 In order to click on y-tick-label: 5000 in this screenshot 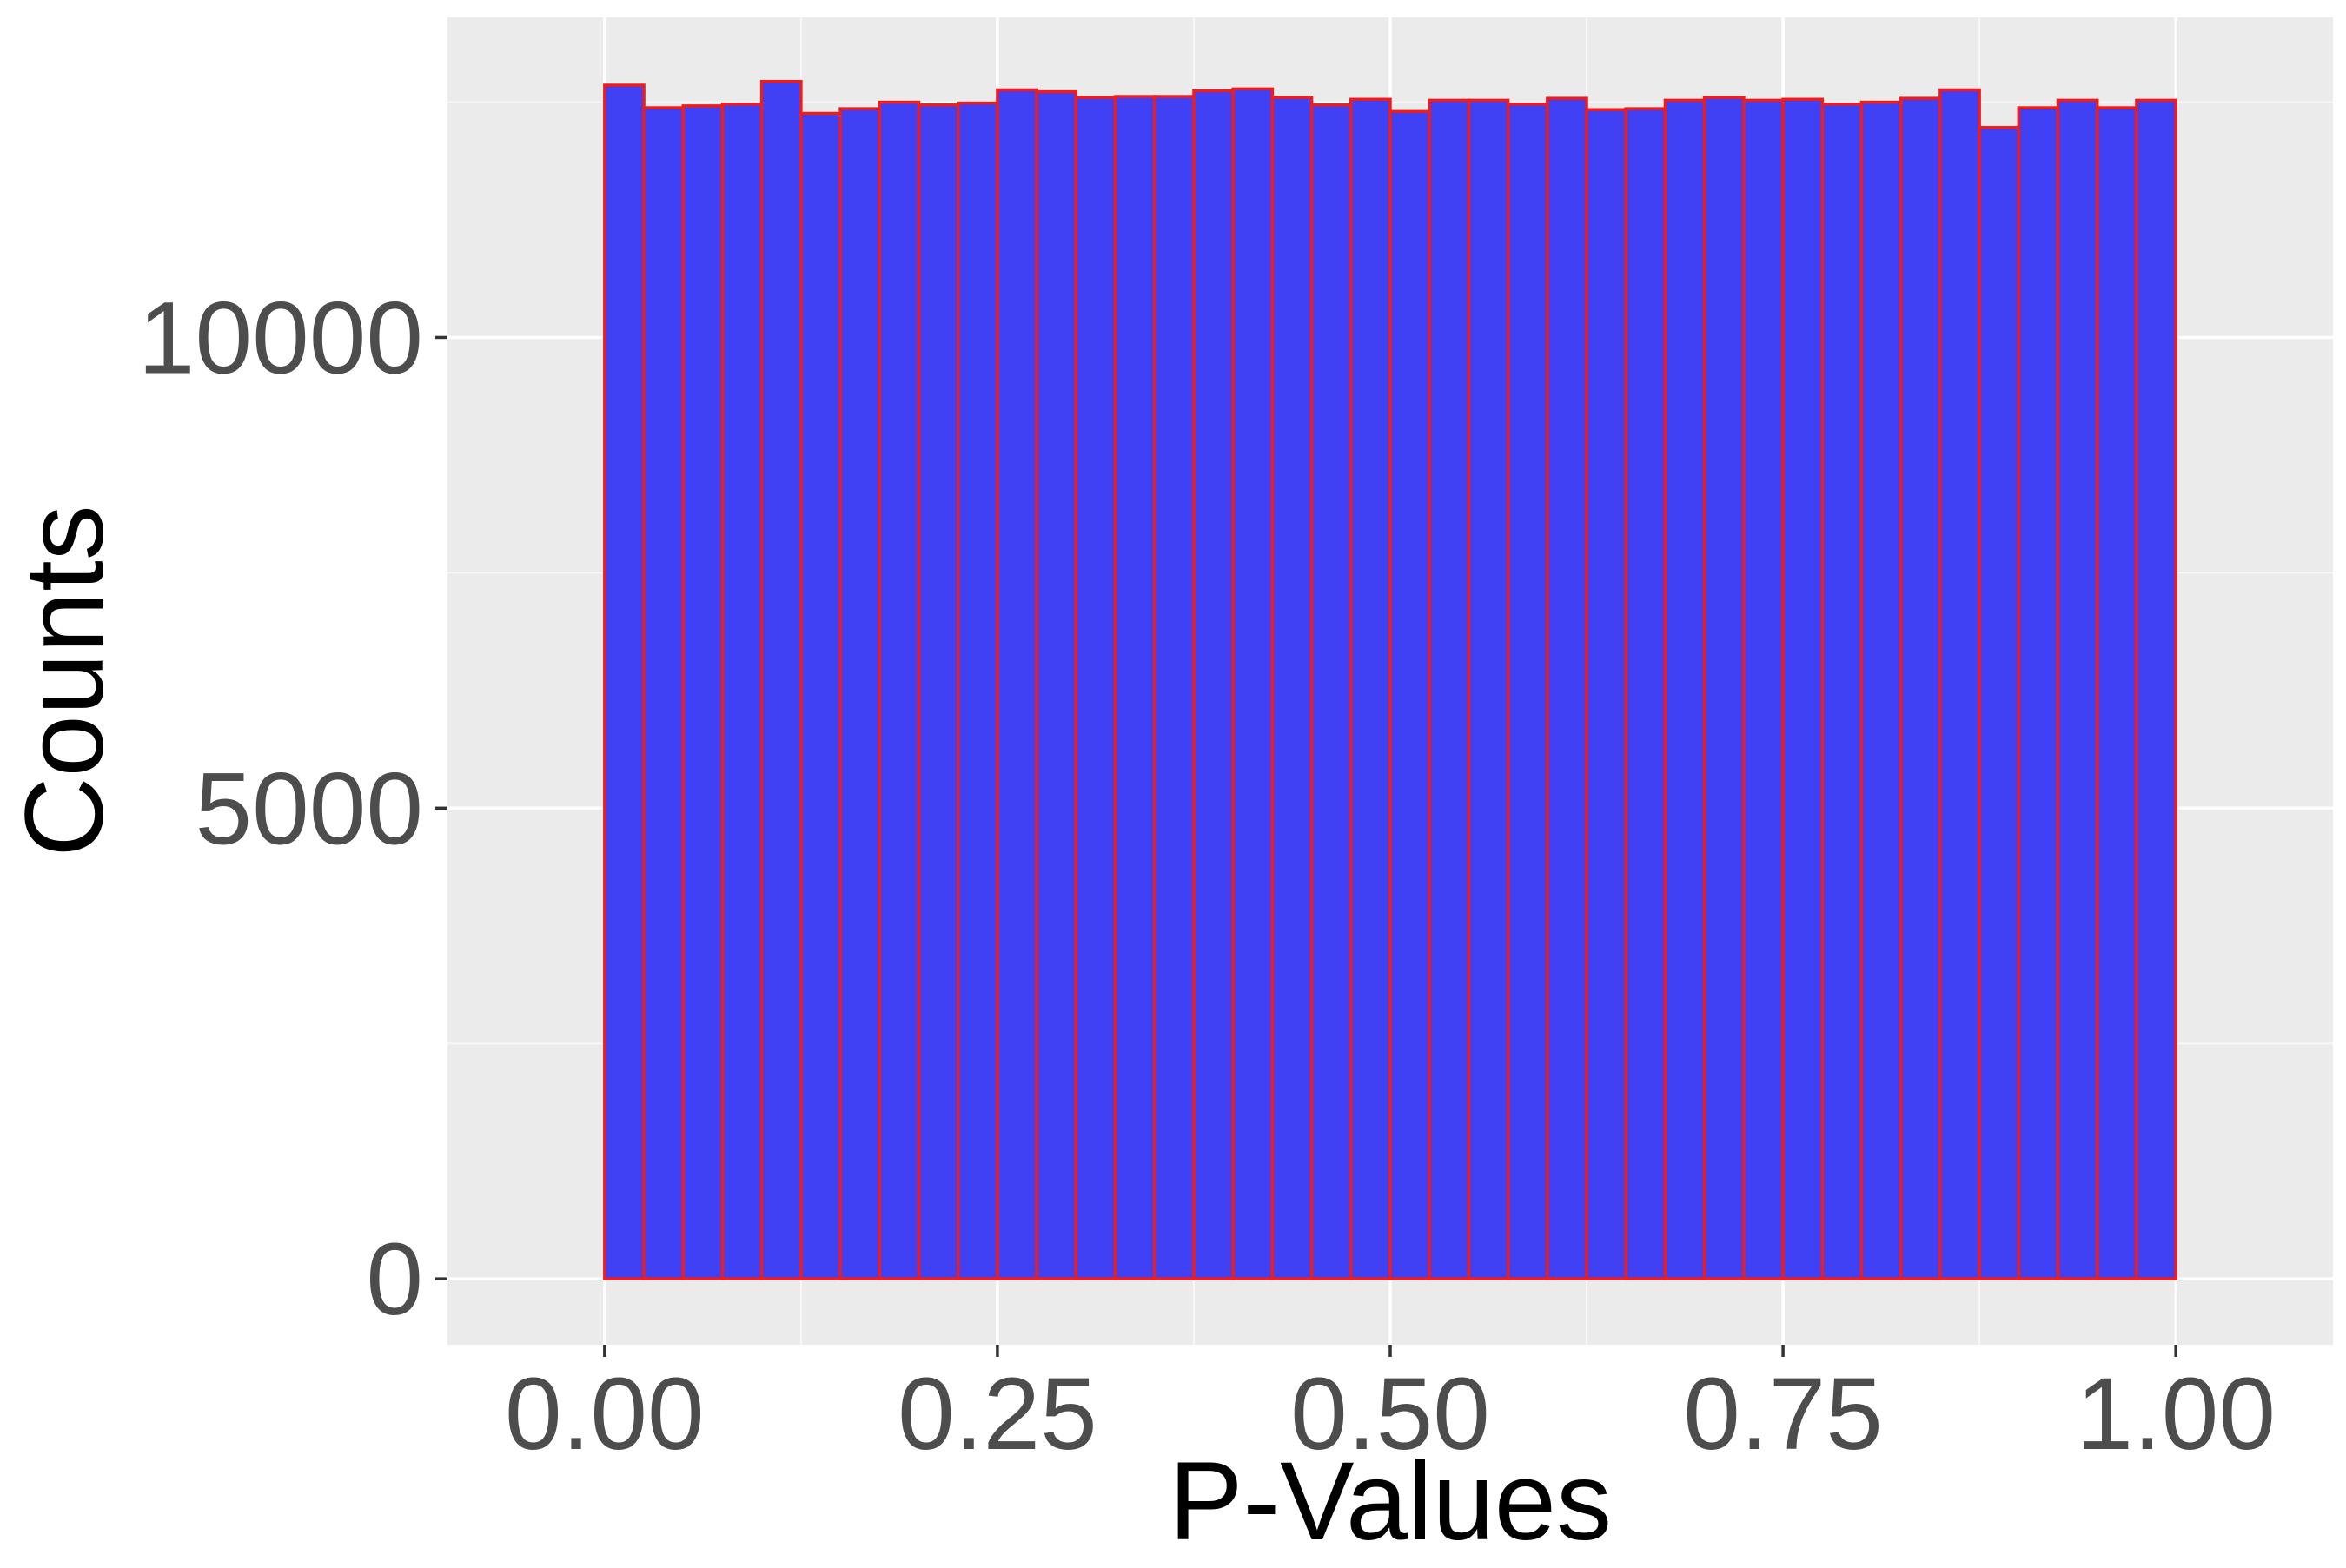, I will do `click(309, 808)`.